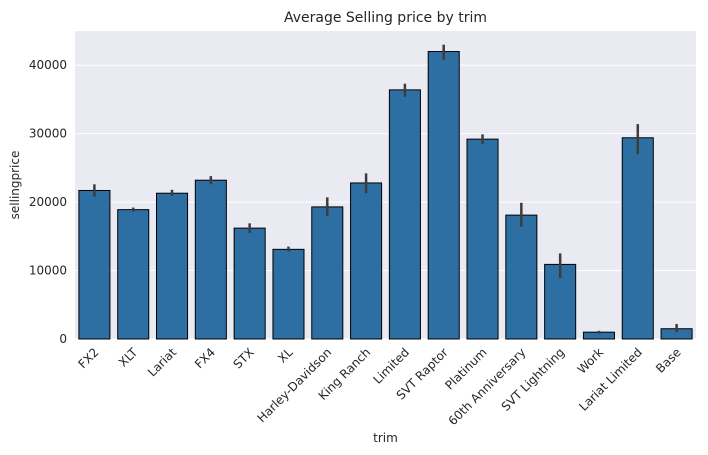 This screenshot has height=455, width=708. Describe the element at coordinates (48, 271) in the screenshot. I see `y-tick-label: 10000` at that location.